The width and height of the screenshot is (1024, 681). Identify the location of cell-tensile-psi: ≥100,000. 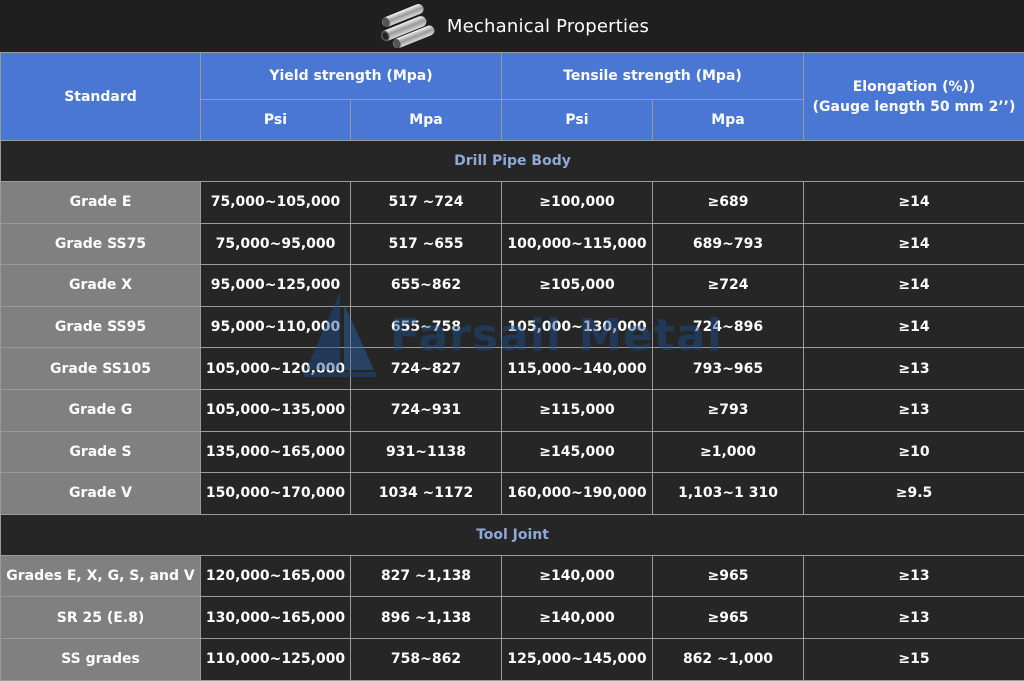
(577, 203).